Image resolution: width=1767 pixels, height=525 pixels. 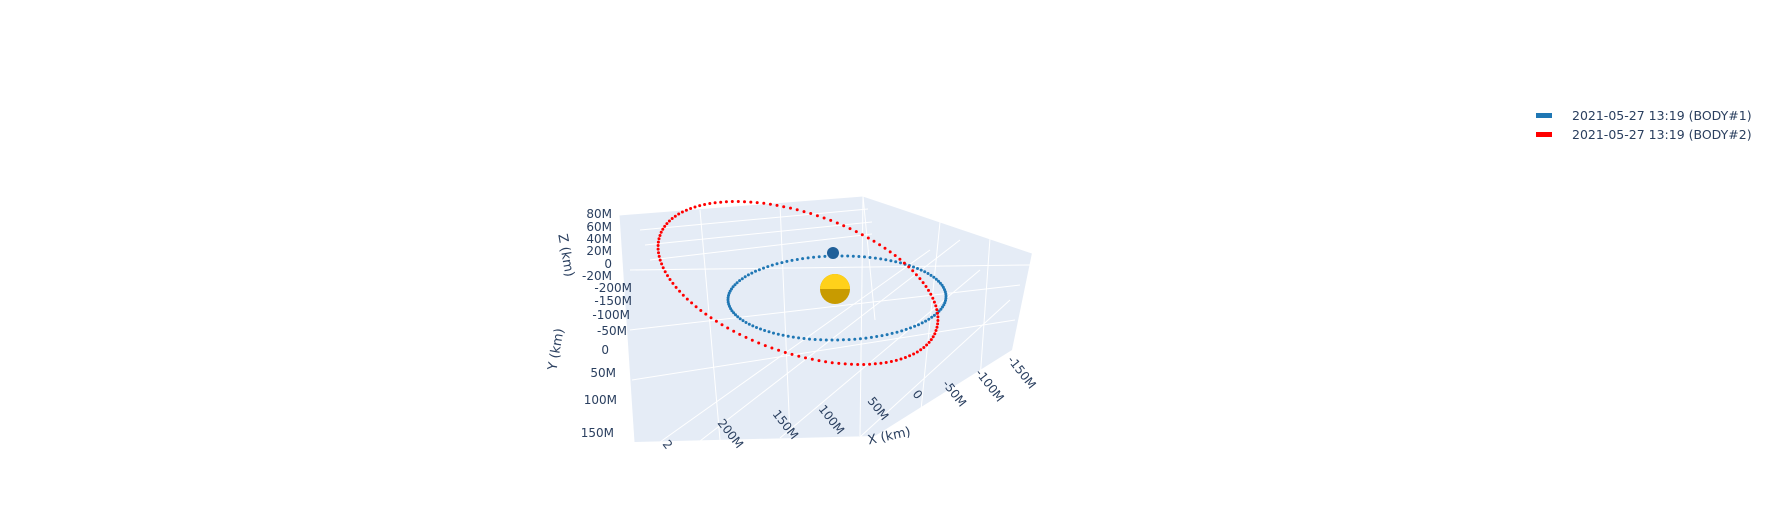 What do you see at coordinates (611, 315) in the screenshot?
I see `y-tick-label: -100M` at bounding box center [611, 315].